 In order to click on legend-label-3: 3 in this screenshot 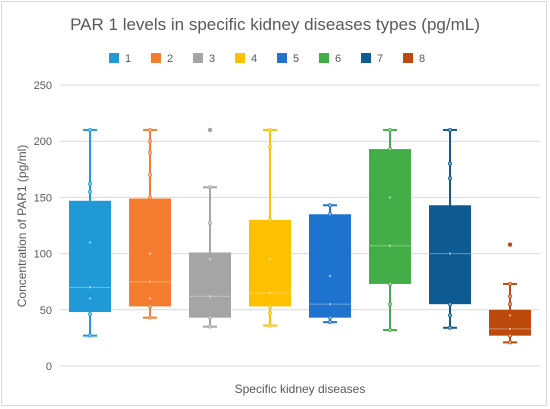, I will do `click(212, 59)`.